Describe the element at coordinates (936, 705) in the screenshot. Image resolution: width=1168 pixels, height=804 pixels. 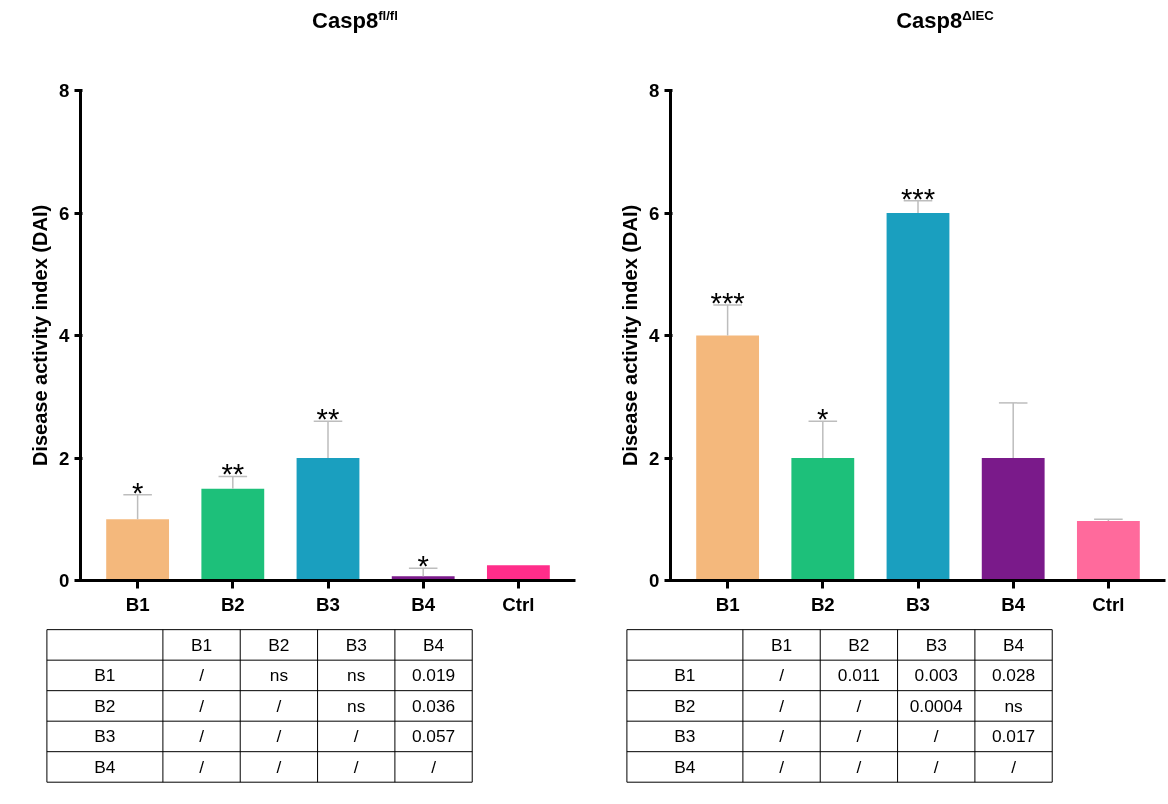
I see `text: 0.0004` at that location.